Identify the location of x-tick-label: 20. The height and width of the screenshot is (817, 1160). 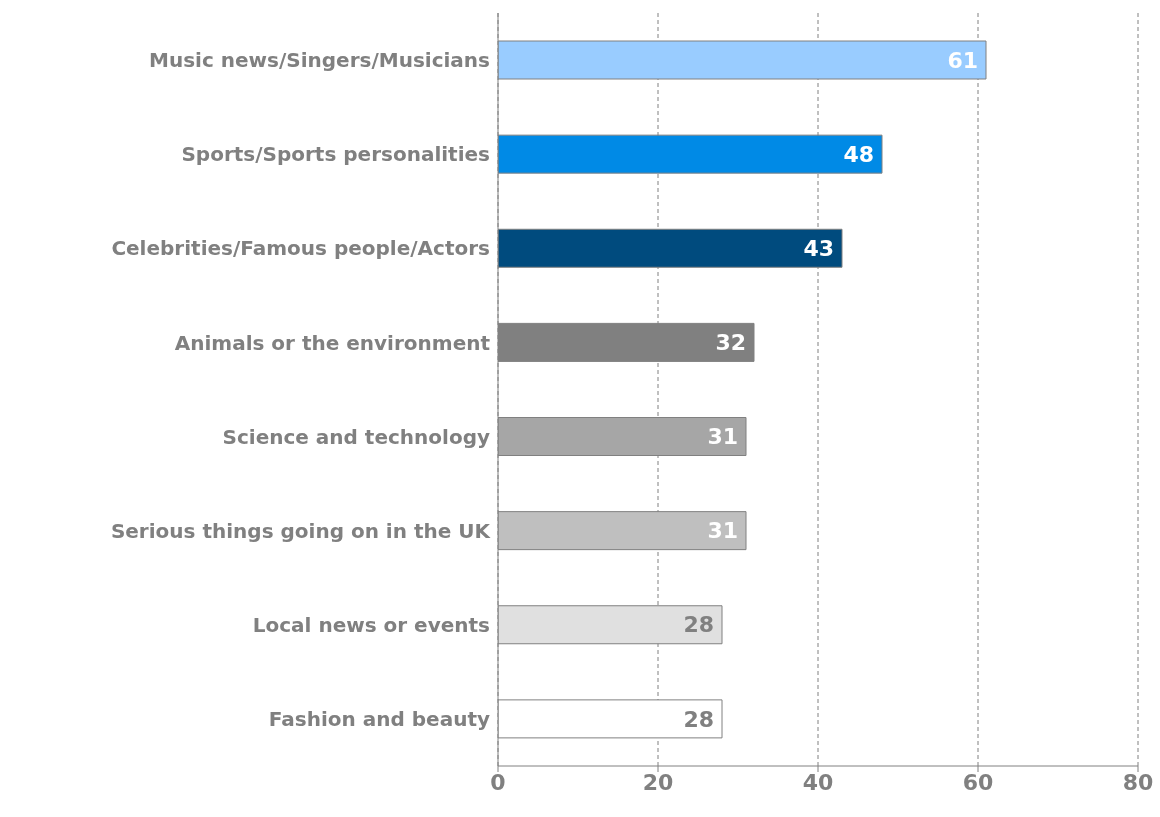
(658, 782).